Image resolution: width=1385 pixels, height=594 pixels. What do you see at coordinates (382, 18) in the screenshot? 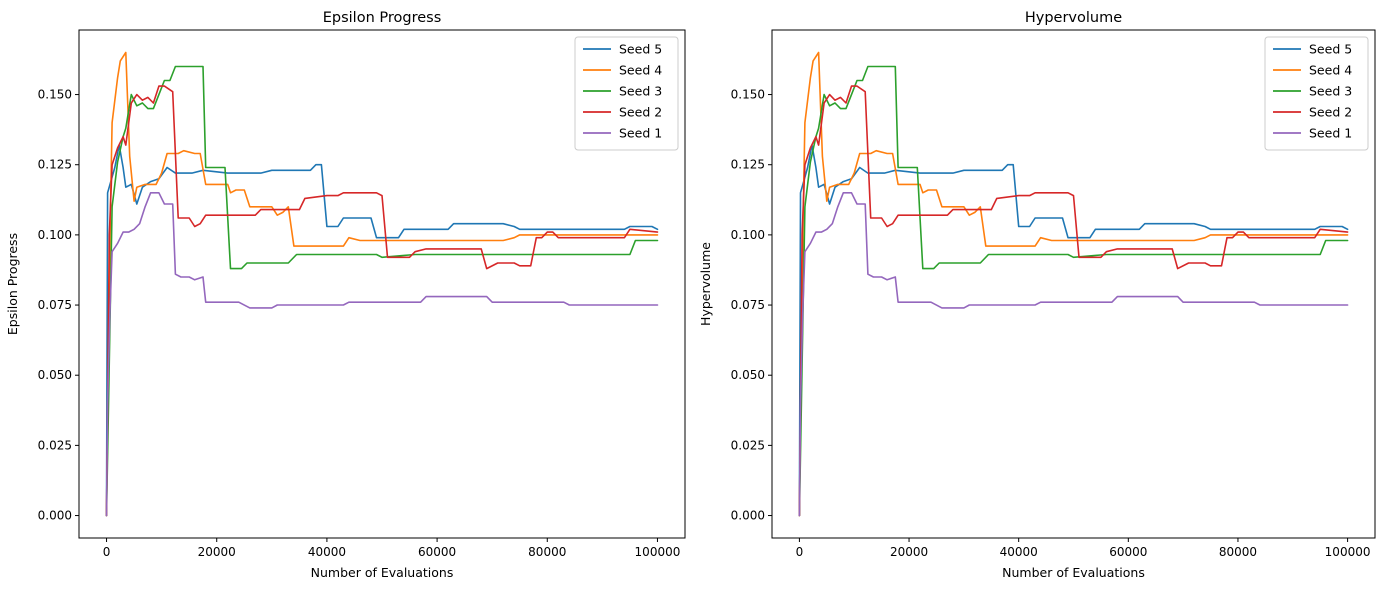
I see `chart-title: Epsilon Progress` at bounding box center [382, 18].